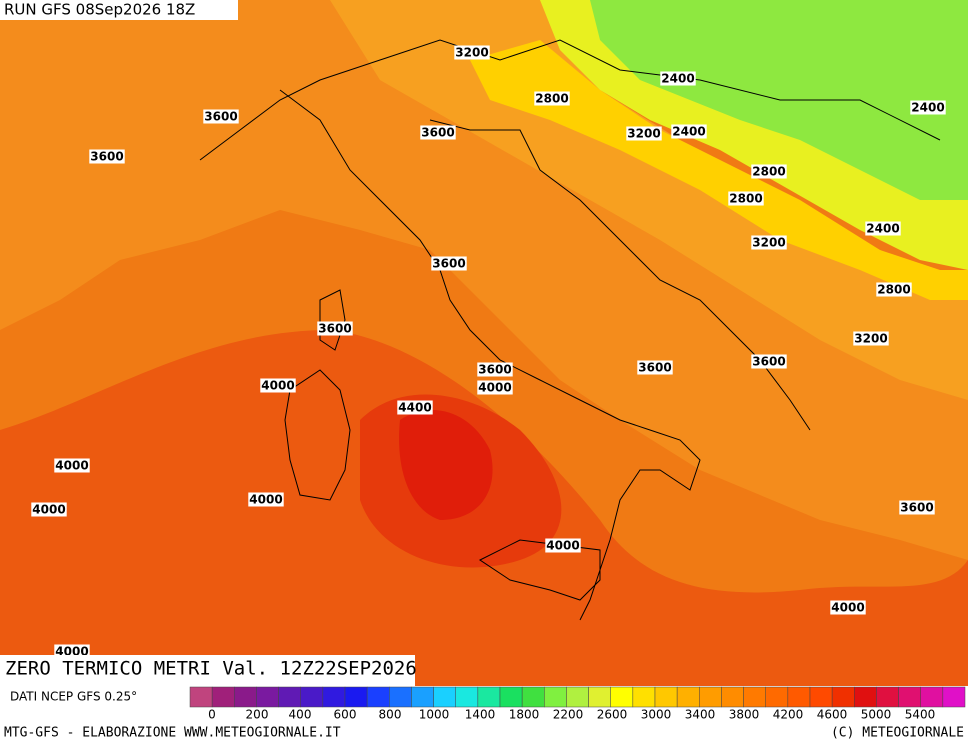  What do you see at coordinates (390, 715) in the screenshot?
I see `colorbar-label: 800` at bounding box center [390, 715].